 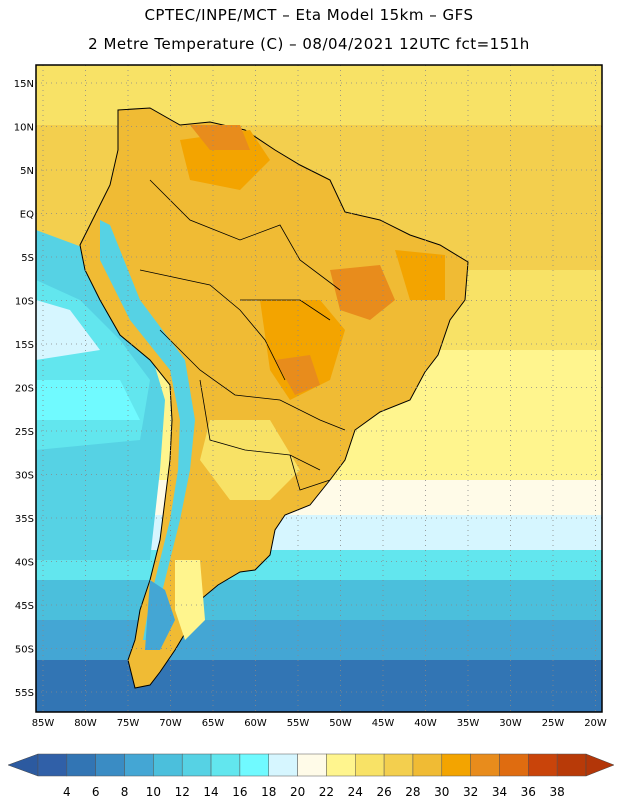 What do you see at coordinates (210, 792) in the screenshot?
I see `colorbar-label: 14` at bounding box center [210, 792].